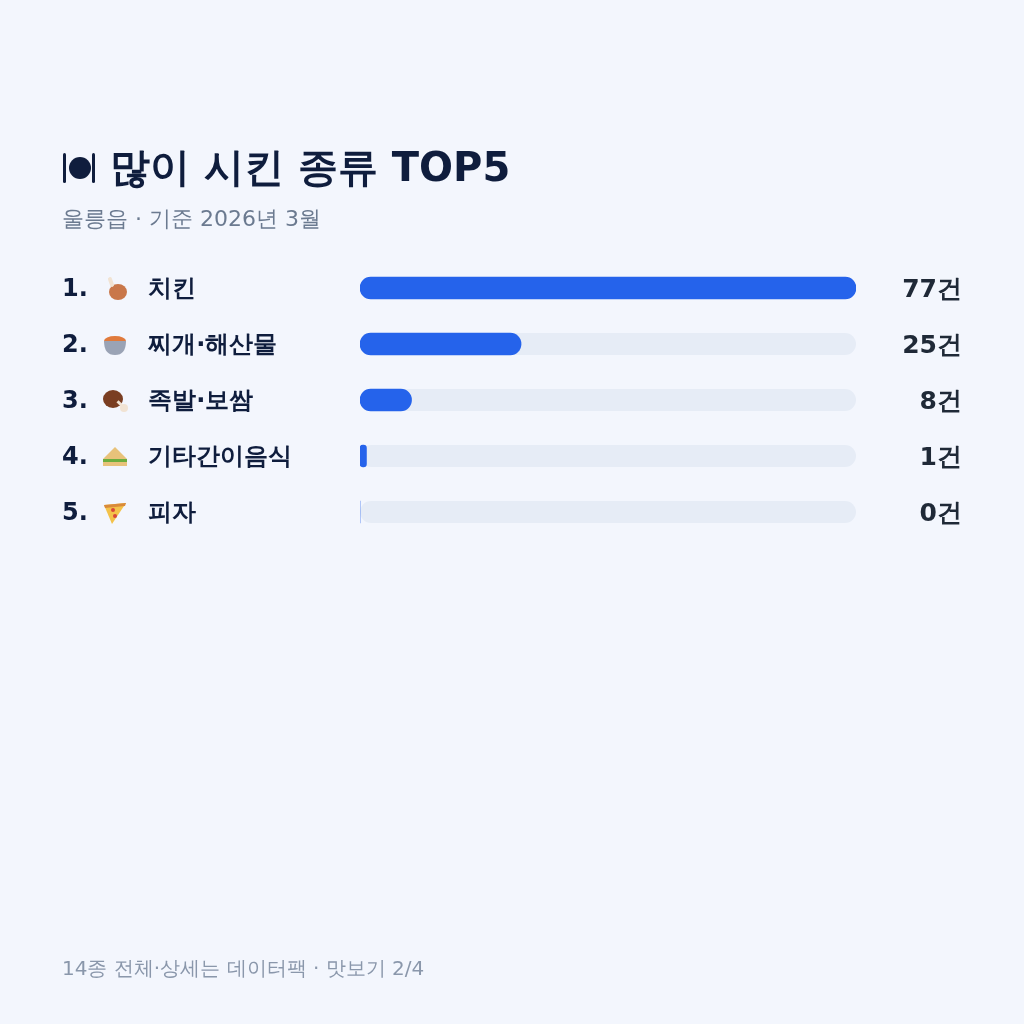  Describe the element at coordinates (129, 288) in the screenshot. I see `y-tick-label: 1. 치킨` at that location.